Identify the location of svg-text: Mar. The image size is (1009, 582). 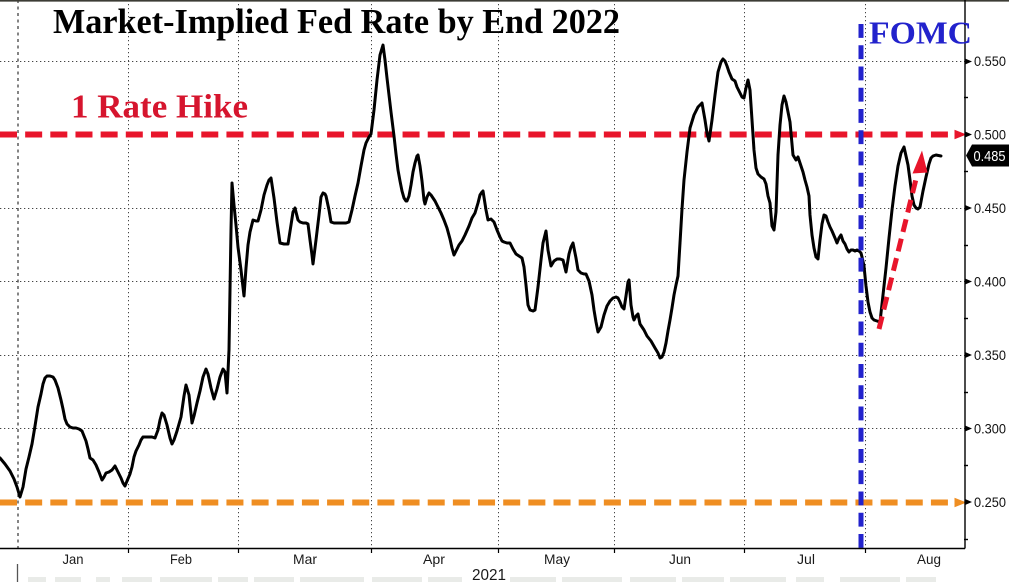
(305, 559).